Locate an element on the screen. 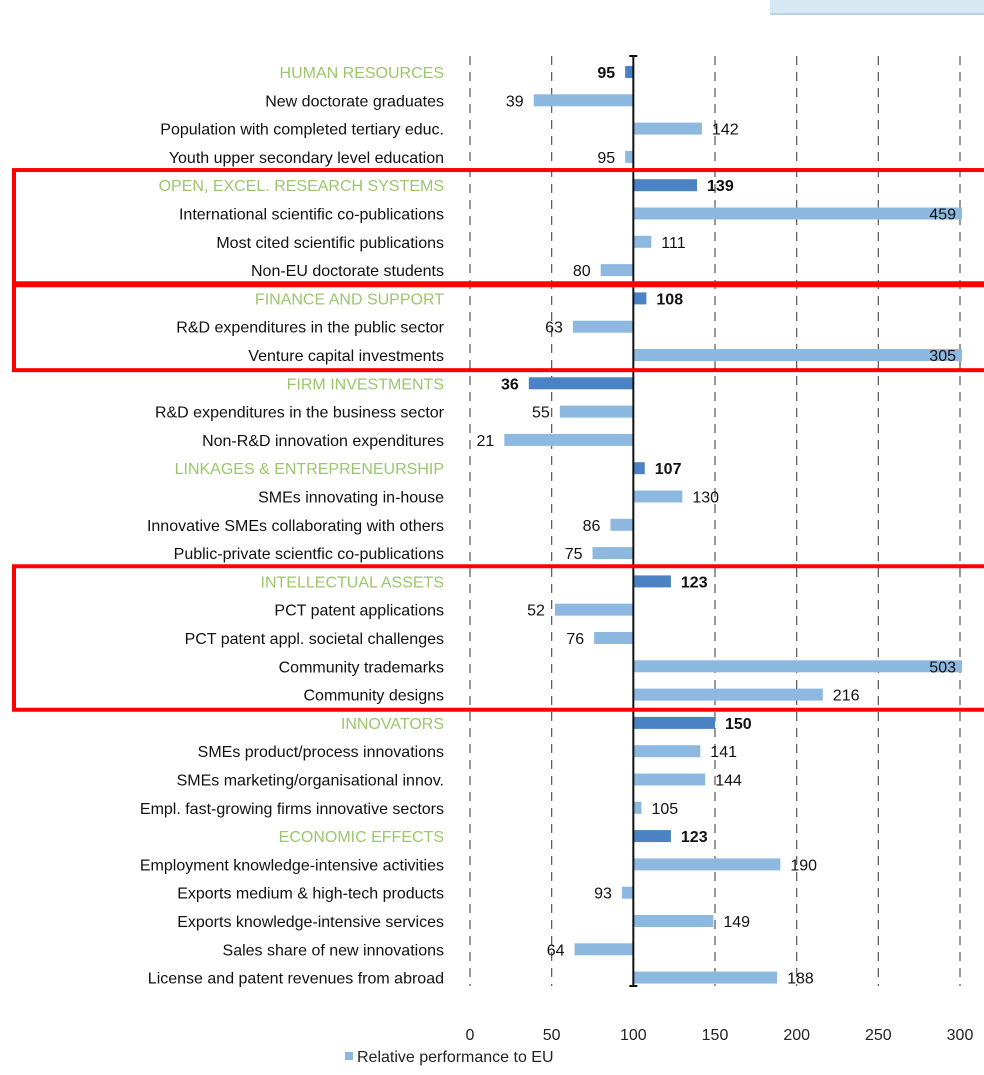  category-label-linkages-entrepreneurship: LINKAGES & ENTREPRENEURSHIP is located at coordinates (309, 469).